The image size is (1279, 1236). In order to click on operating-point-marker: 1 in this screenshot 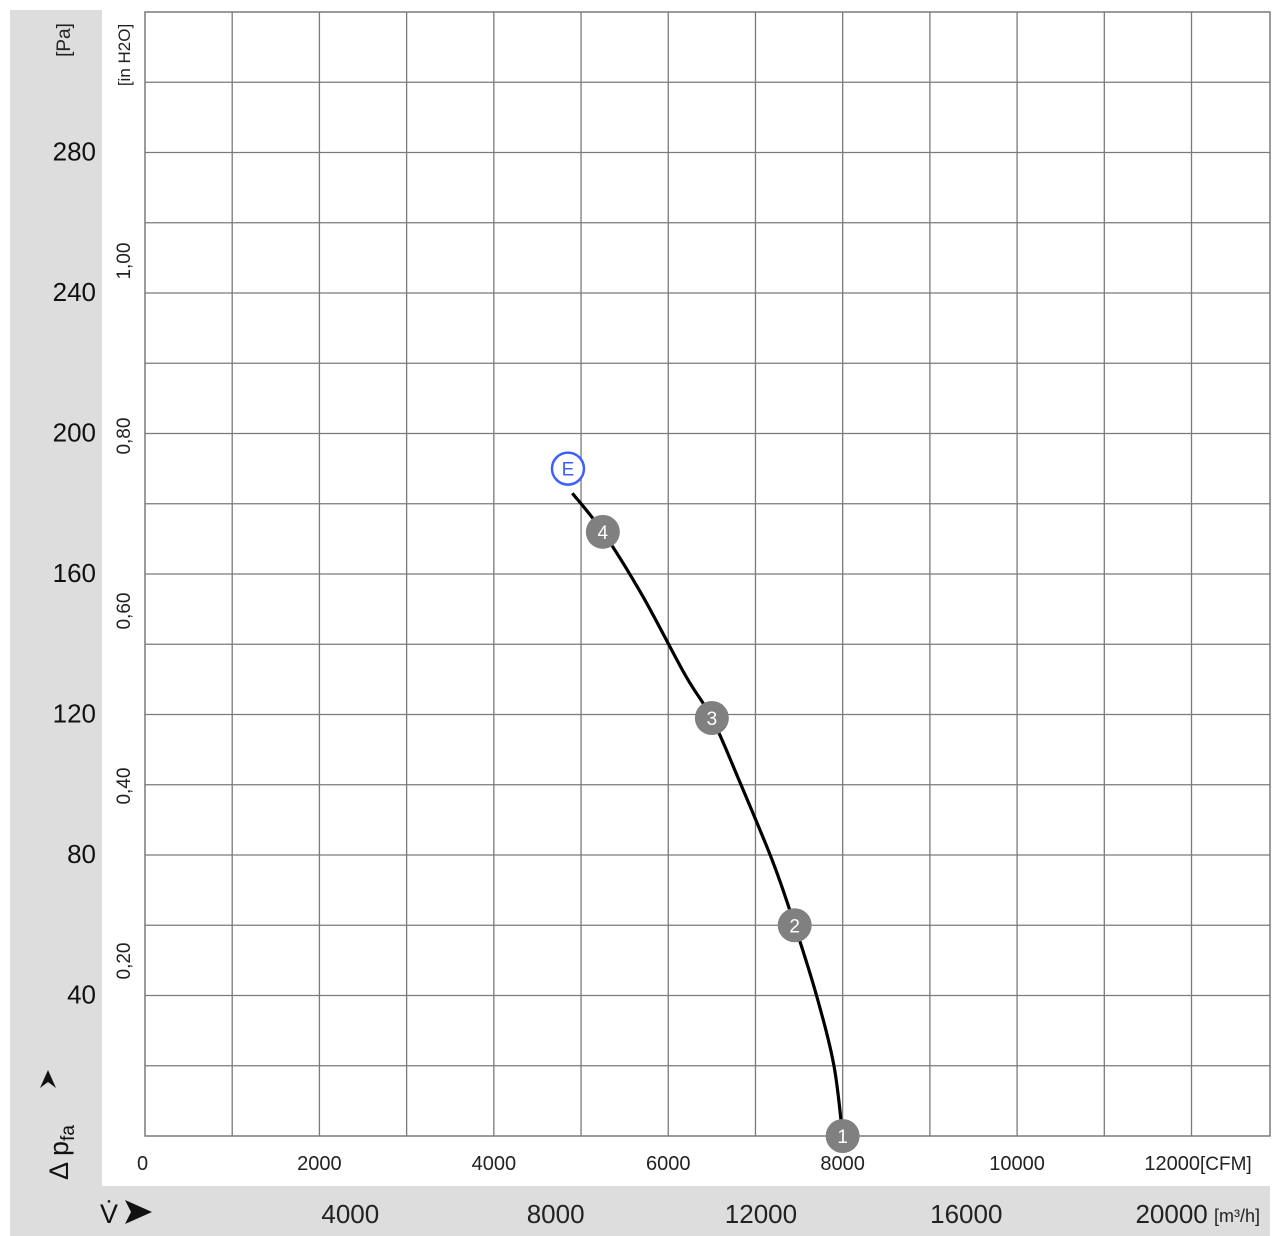, I will do `click(842, 1136)`.